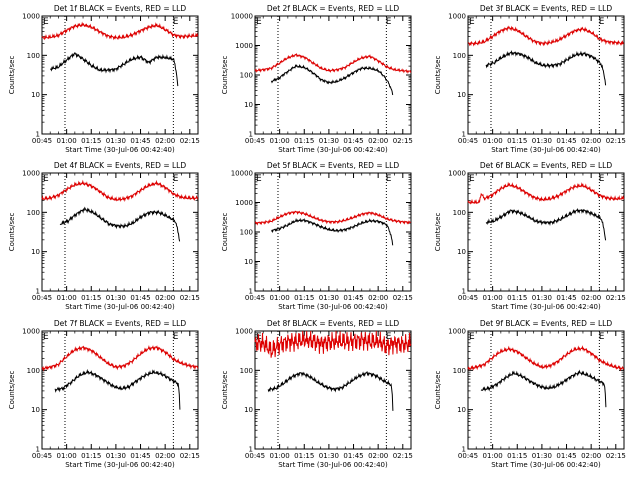 The height and width of the screenshot is (485, 640). What do you see at coordinates (333, 8) in the screenshot?
I see `panel-title: Det 2f BLACK = Events, RED = LLD` at bounding box center [333, 8].